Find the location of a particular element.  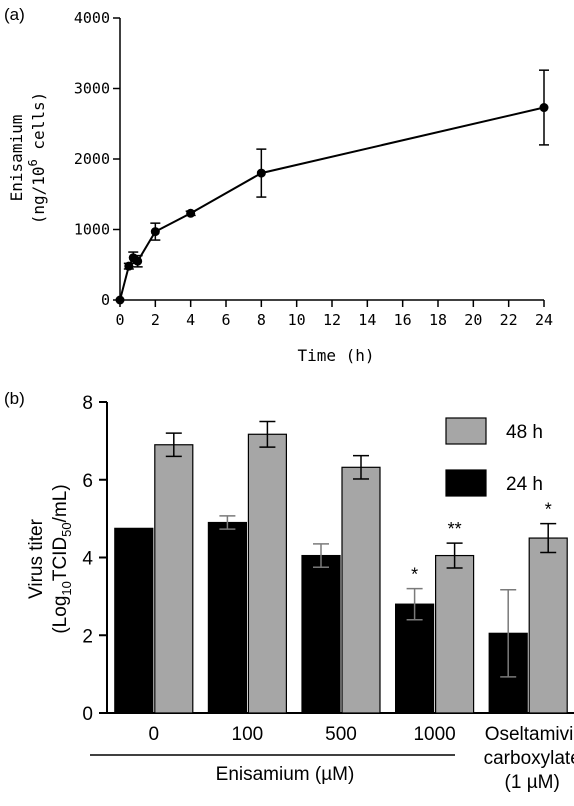

panel-a-y-tick-label: 3000 is located at coordinates (92, 89).